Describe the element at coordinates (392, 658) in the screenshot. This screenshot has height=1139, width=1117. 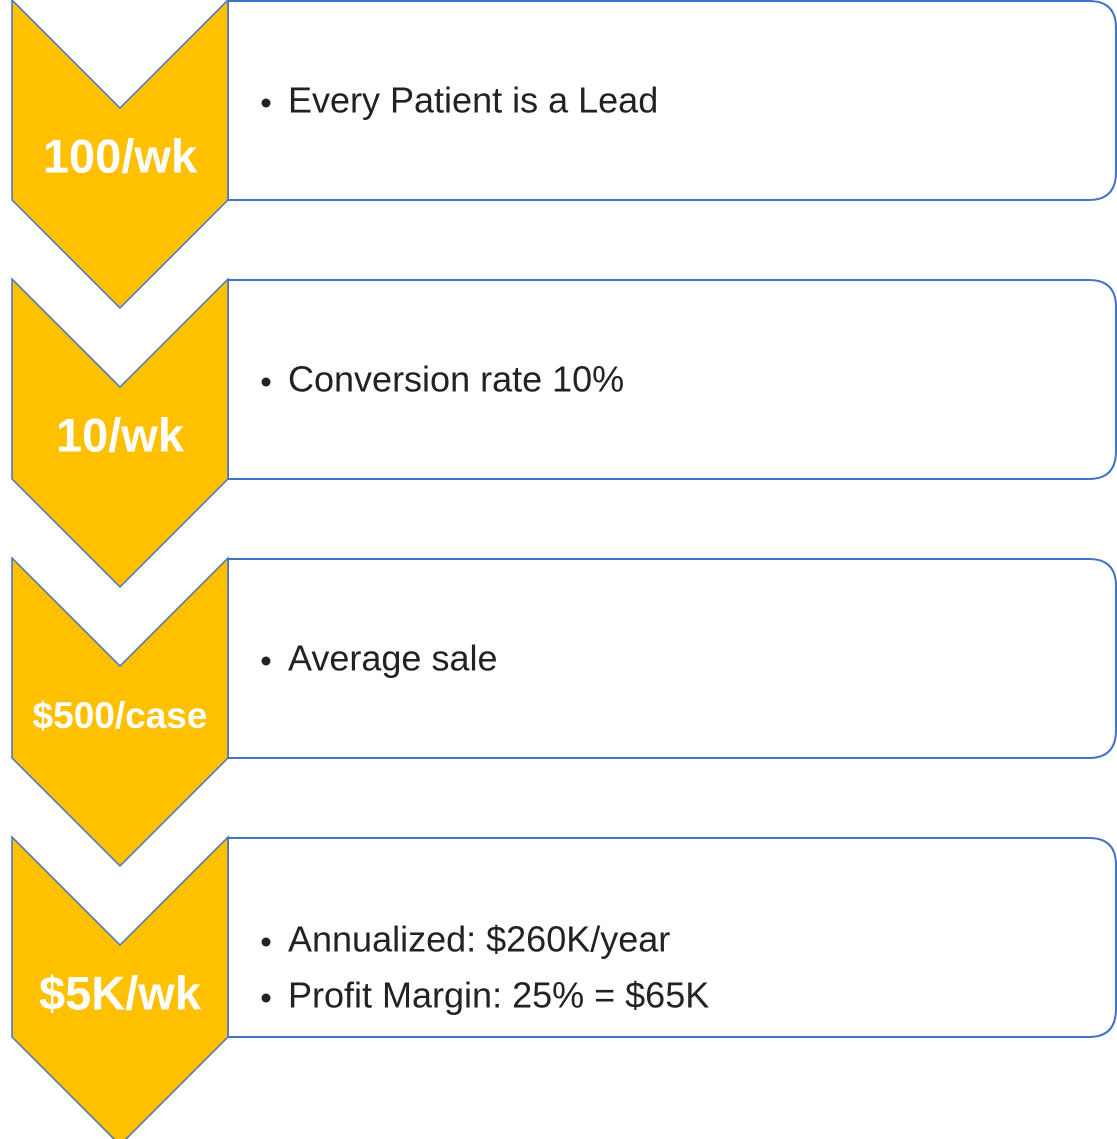
I see `bullet-text: Average sale` at that location.